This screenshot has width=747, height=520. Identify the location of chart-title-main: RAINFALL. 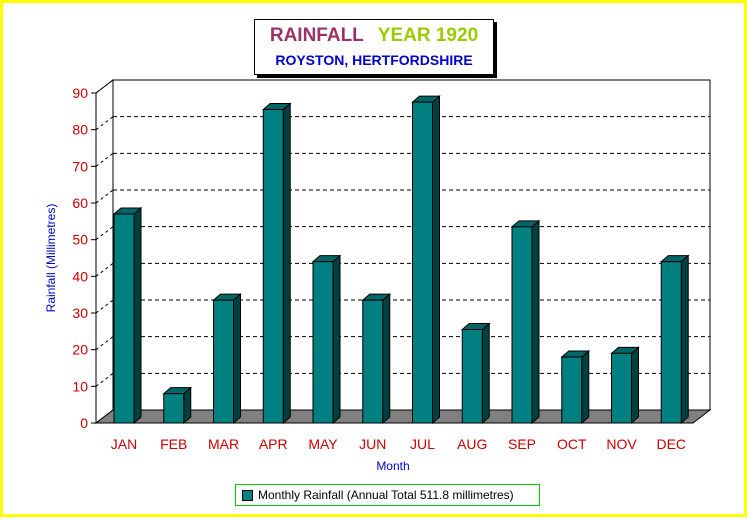
(316, 35).